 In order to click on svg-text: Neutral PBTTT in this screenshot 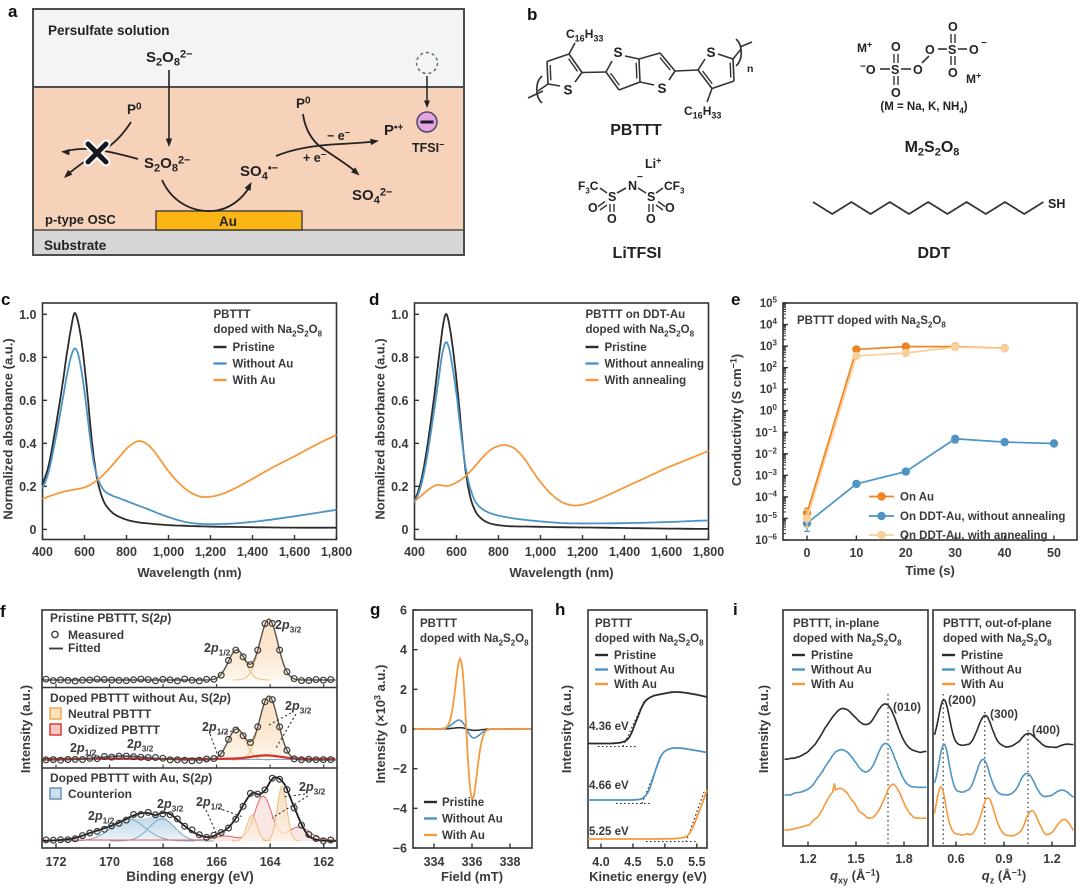, I will do `click(110, 714)`.